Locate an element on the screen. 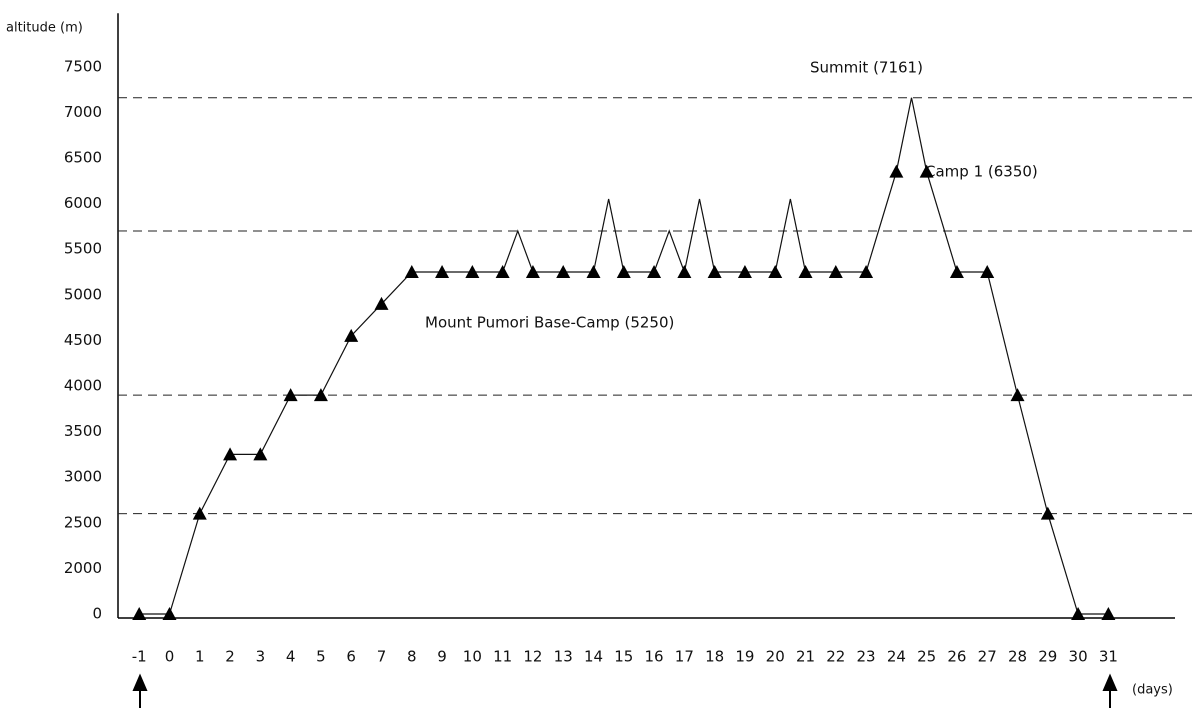 Image resolution: width=1196 pixels, height=708 pixels. x-tick-label: 0 is located at coordinates (170, 657).